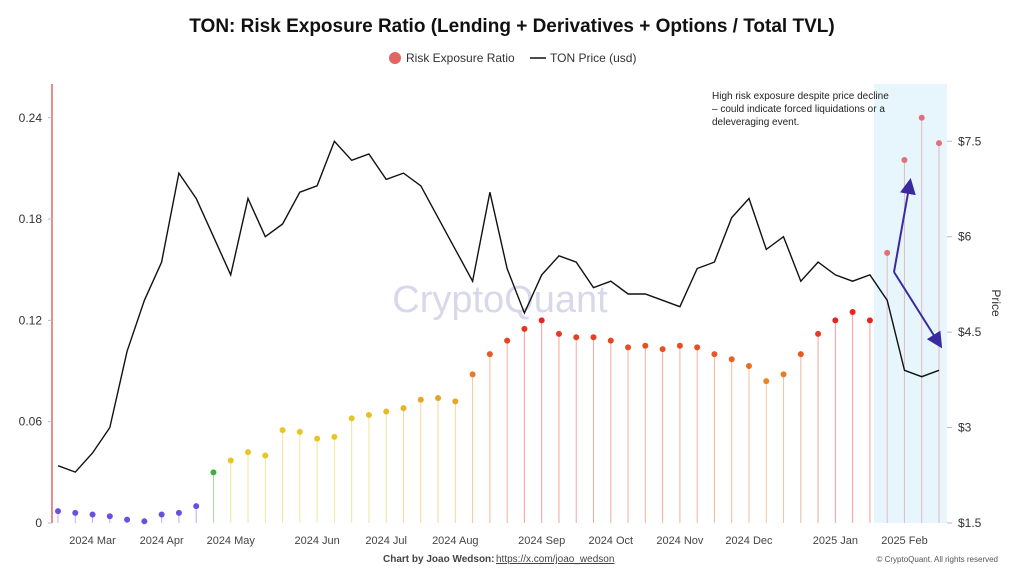  Describe the element at coordinates (938, 559) in the screenshot. I see `copyright: © CryptoQuant. All rights reserved` at that location.